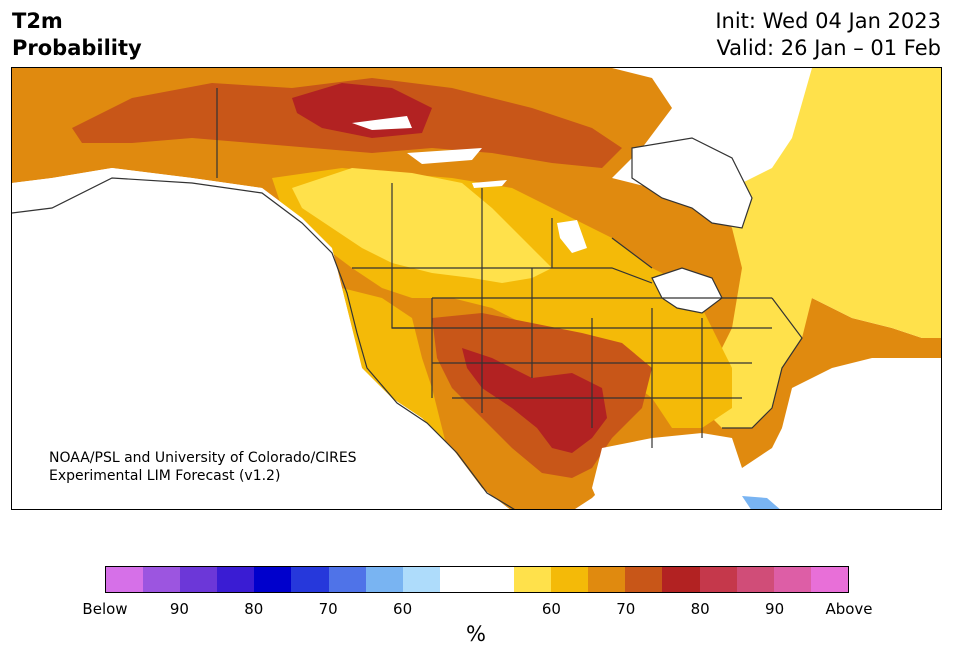 The height and width of the screenshot is (659, 953). I want to click on title-line1: T2m, so click(37, 21).